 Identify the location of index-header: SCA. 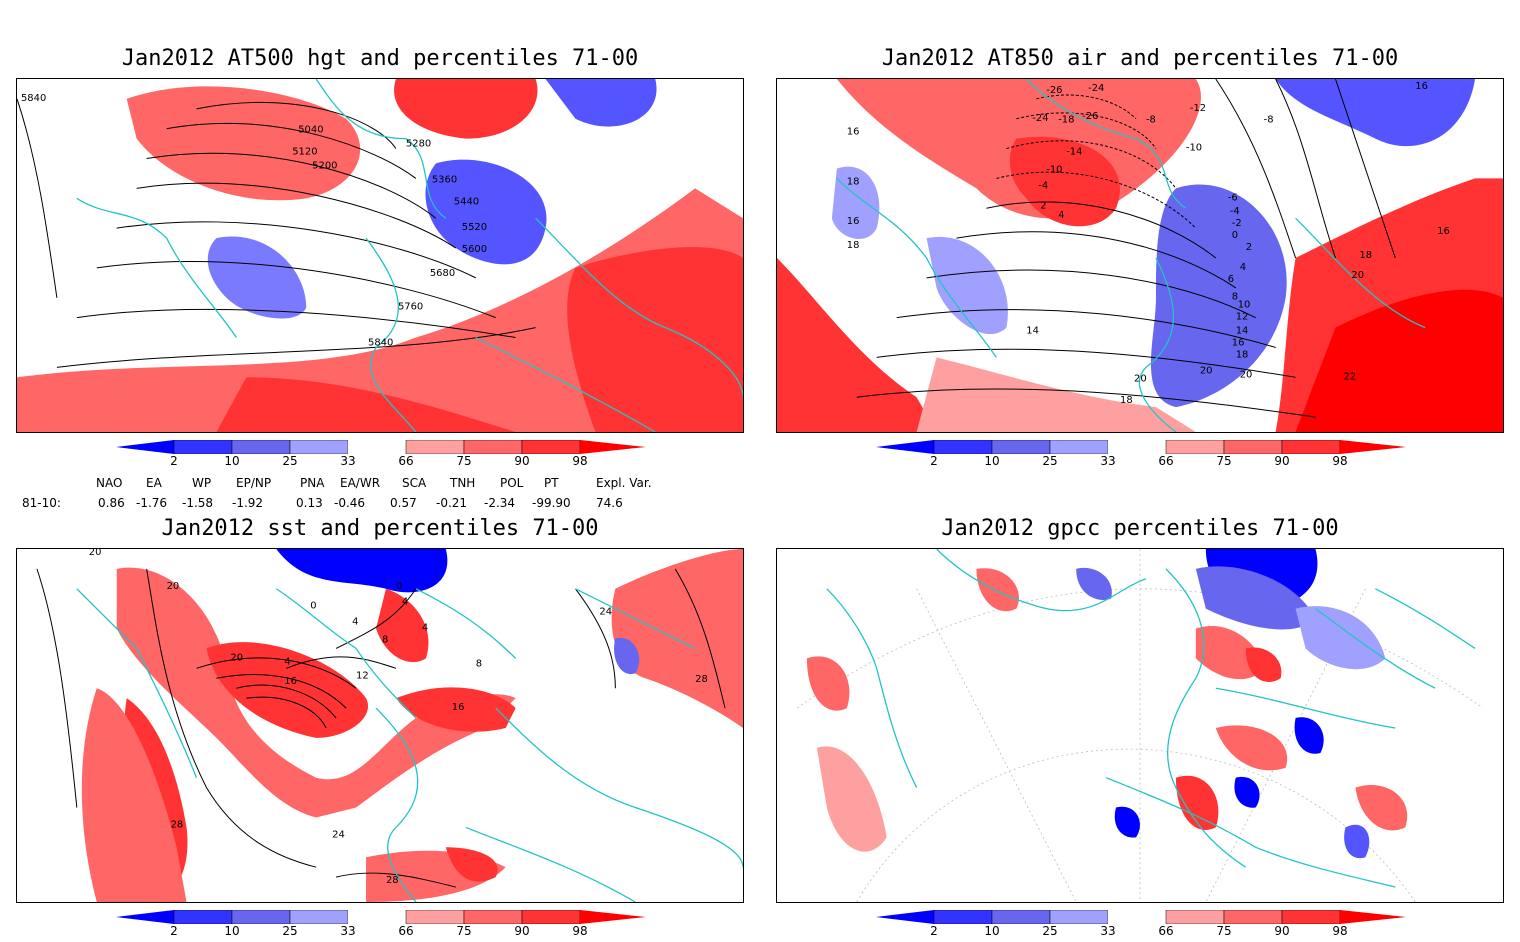
(414, 483).